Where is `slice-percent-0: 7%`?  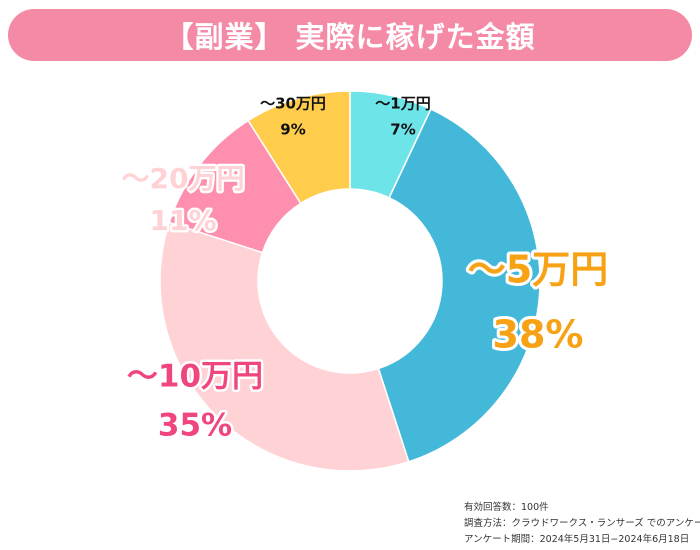
slice-percent-0: 7% is located at coordinates (402, 130).